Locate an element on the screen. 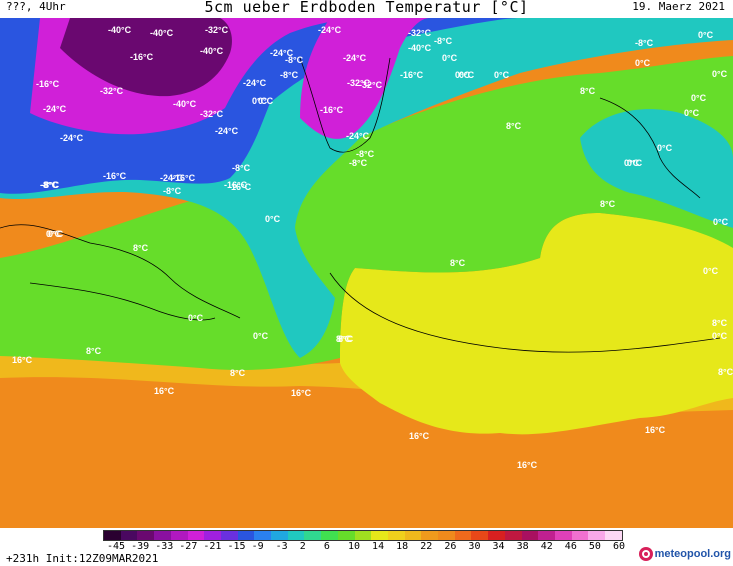  scale-tick-label: 34 is located at coordinates (498, 546).